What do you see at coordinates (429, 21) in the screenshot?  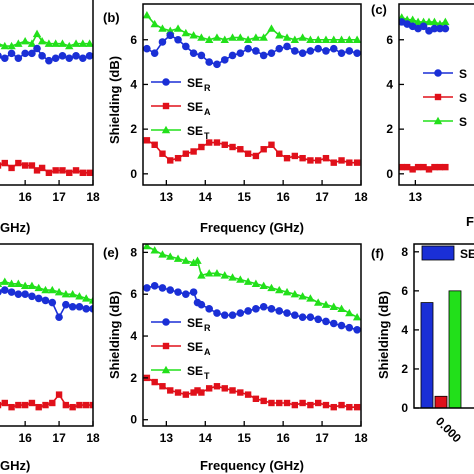 I see `se_t-point-c` at bounding box center [429, 21].